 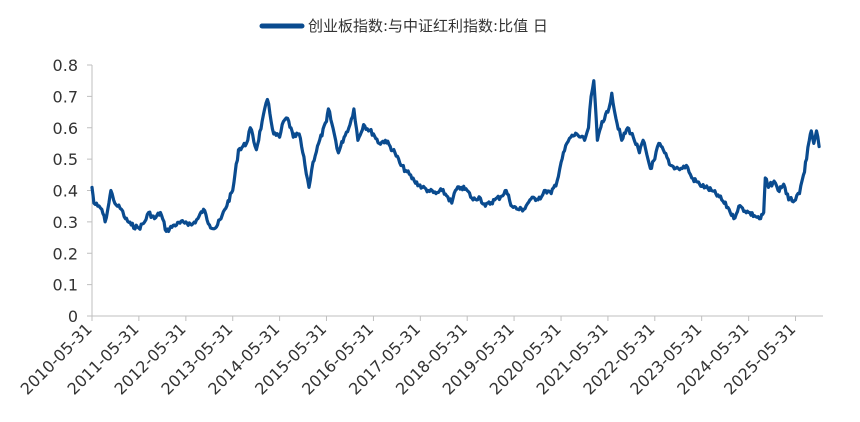 I want to click on y-tick-label: 0.5, so click(x=65, y=159).